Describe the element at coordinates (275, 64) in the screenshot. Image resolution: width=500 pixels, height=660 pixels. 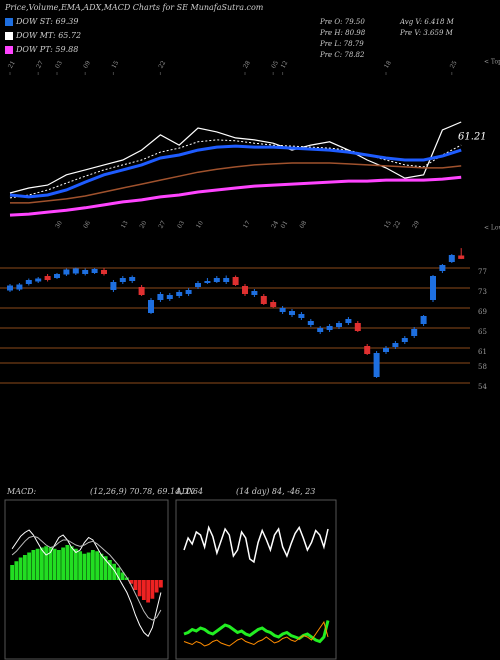
I see `x-tick-label: 05` at that location.